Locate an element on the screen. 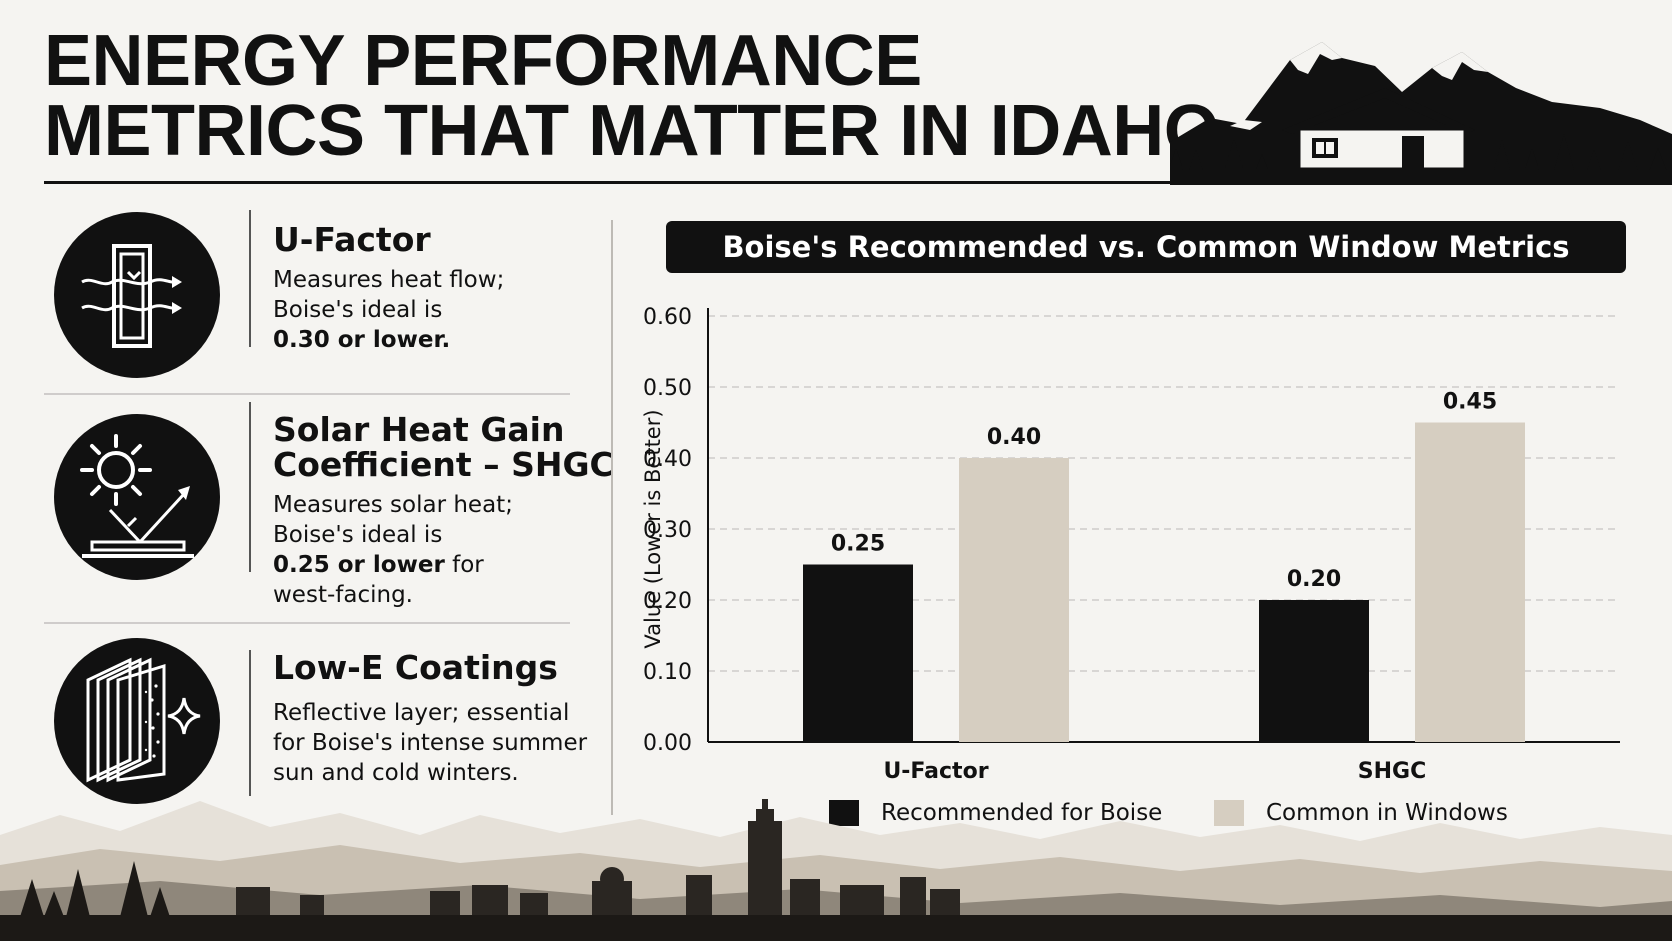  mountain-cabin-illustration is located at coordinates (1421, 113).